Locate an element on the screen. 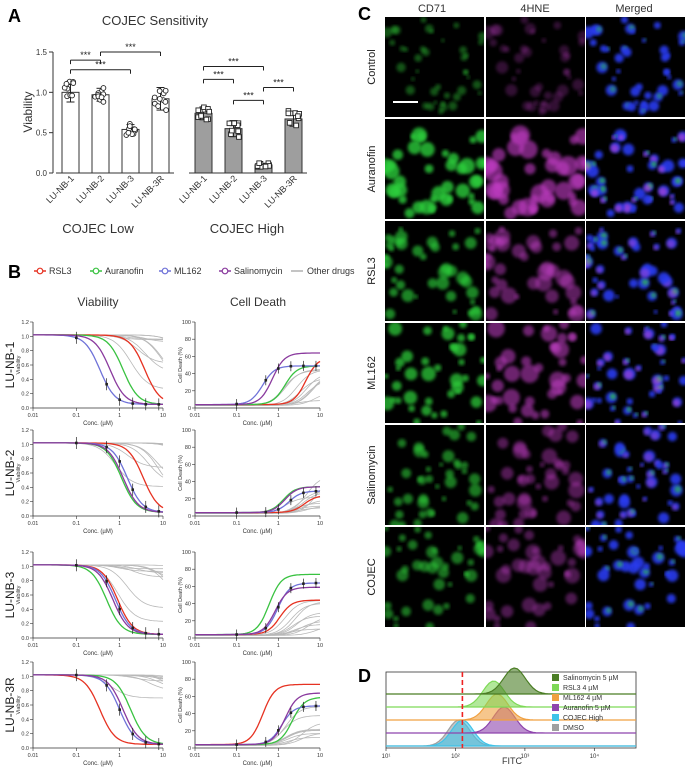  legend-marker-rsl3 is located at coordinates (40, 271).